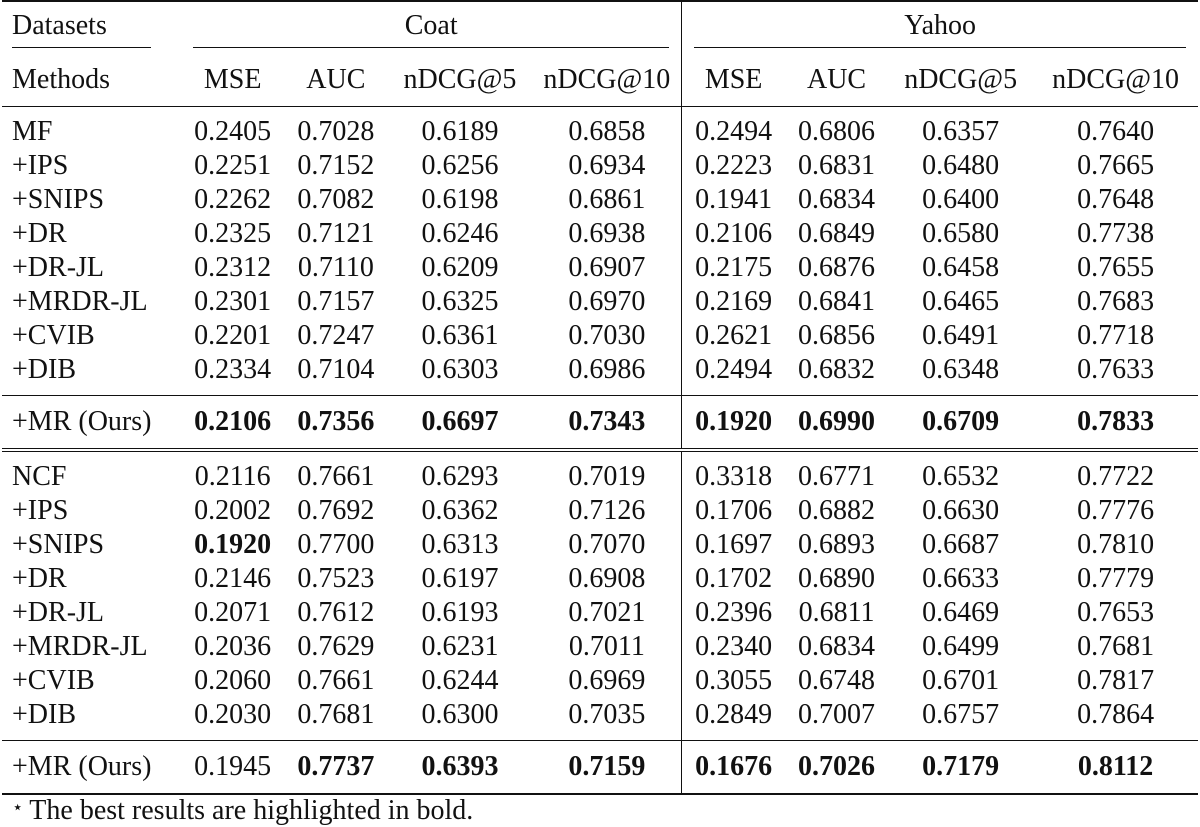 The width and height of the screenshot is (1200, 827). What do you see at coordinates (961, 369) in the screenshot?
I see `metric-value: 0.6348` at bounding box center [961, 369].